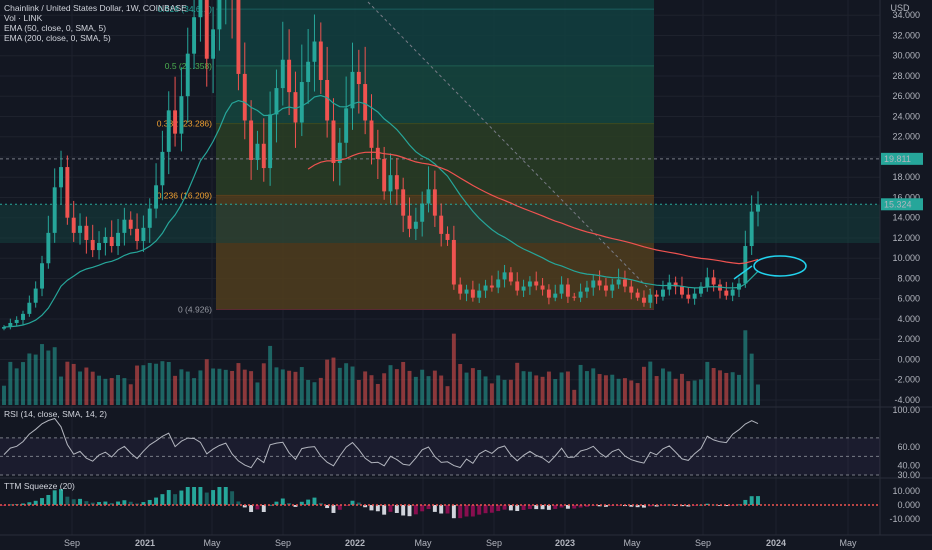 This screenshot has width=932, height=550. Describe the element at coordinates (55, 28) in the screenshot. I see `ema50-legend: EMA (50, close, 0, SMA, 5)` at that location.